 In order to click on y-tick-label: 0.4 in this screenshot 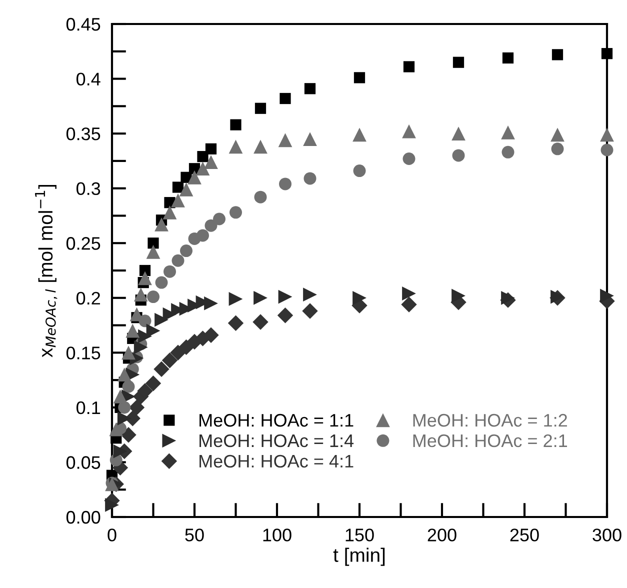, I will do `click(88, 79)`.